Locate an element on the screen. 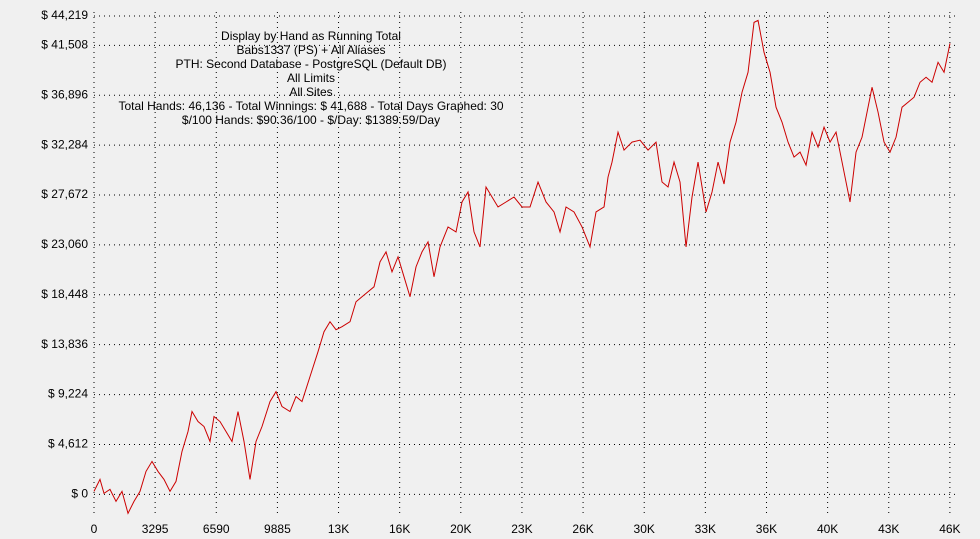 The height and width of the screenshot is (539, 980). y-tick-label: $ 0 is located at coordinates (79, 494).